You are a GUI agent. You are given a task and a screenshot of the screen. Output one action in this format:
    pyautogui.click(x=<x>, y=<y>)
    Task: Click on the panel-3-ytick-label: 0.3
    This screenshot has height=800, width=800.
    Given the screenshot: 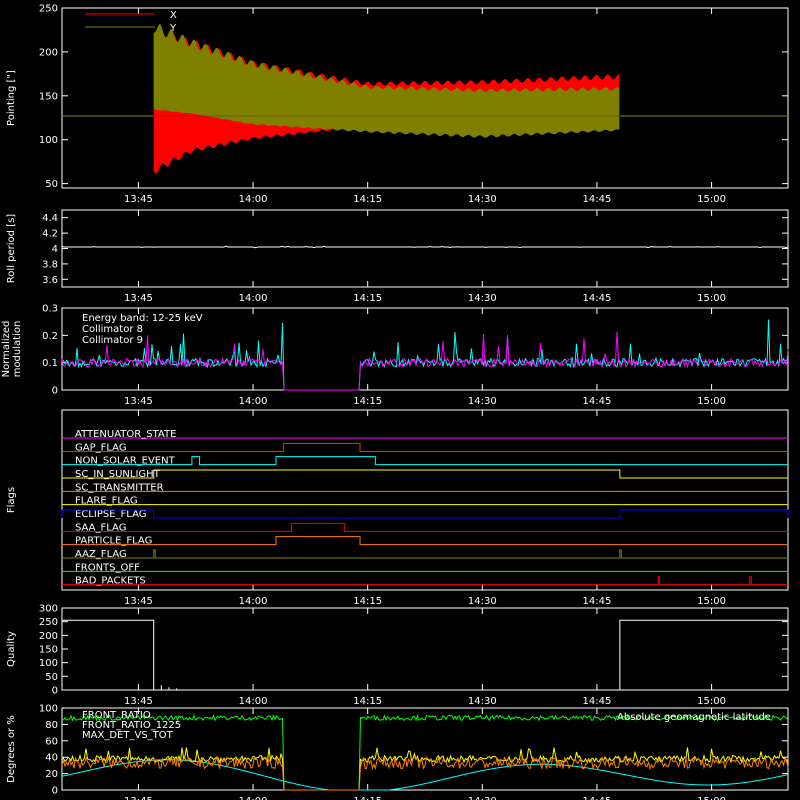 What is the action you would take?
    pyautogui.click(x=50, y=309)
    